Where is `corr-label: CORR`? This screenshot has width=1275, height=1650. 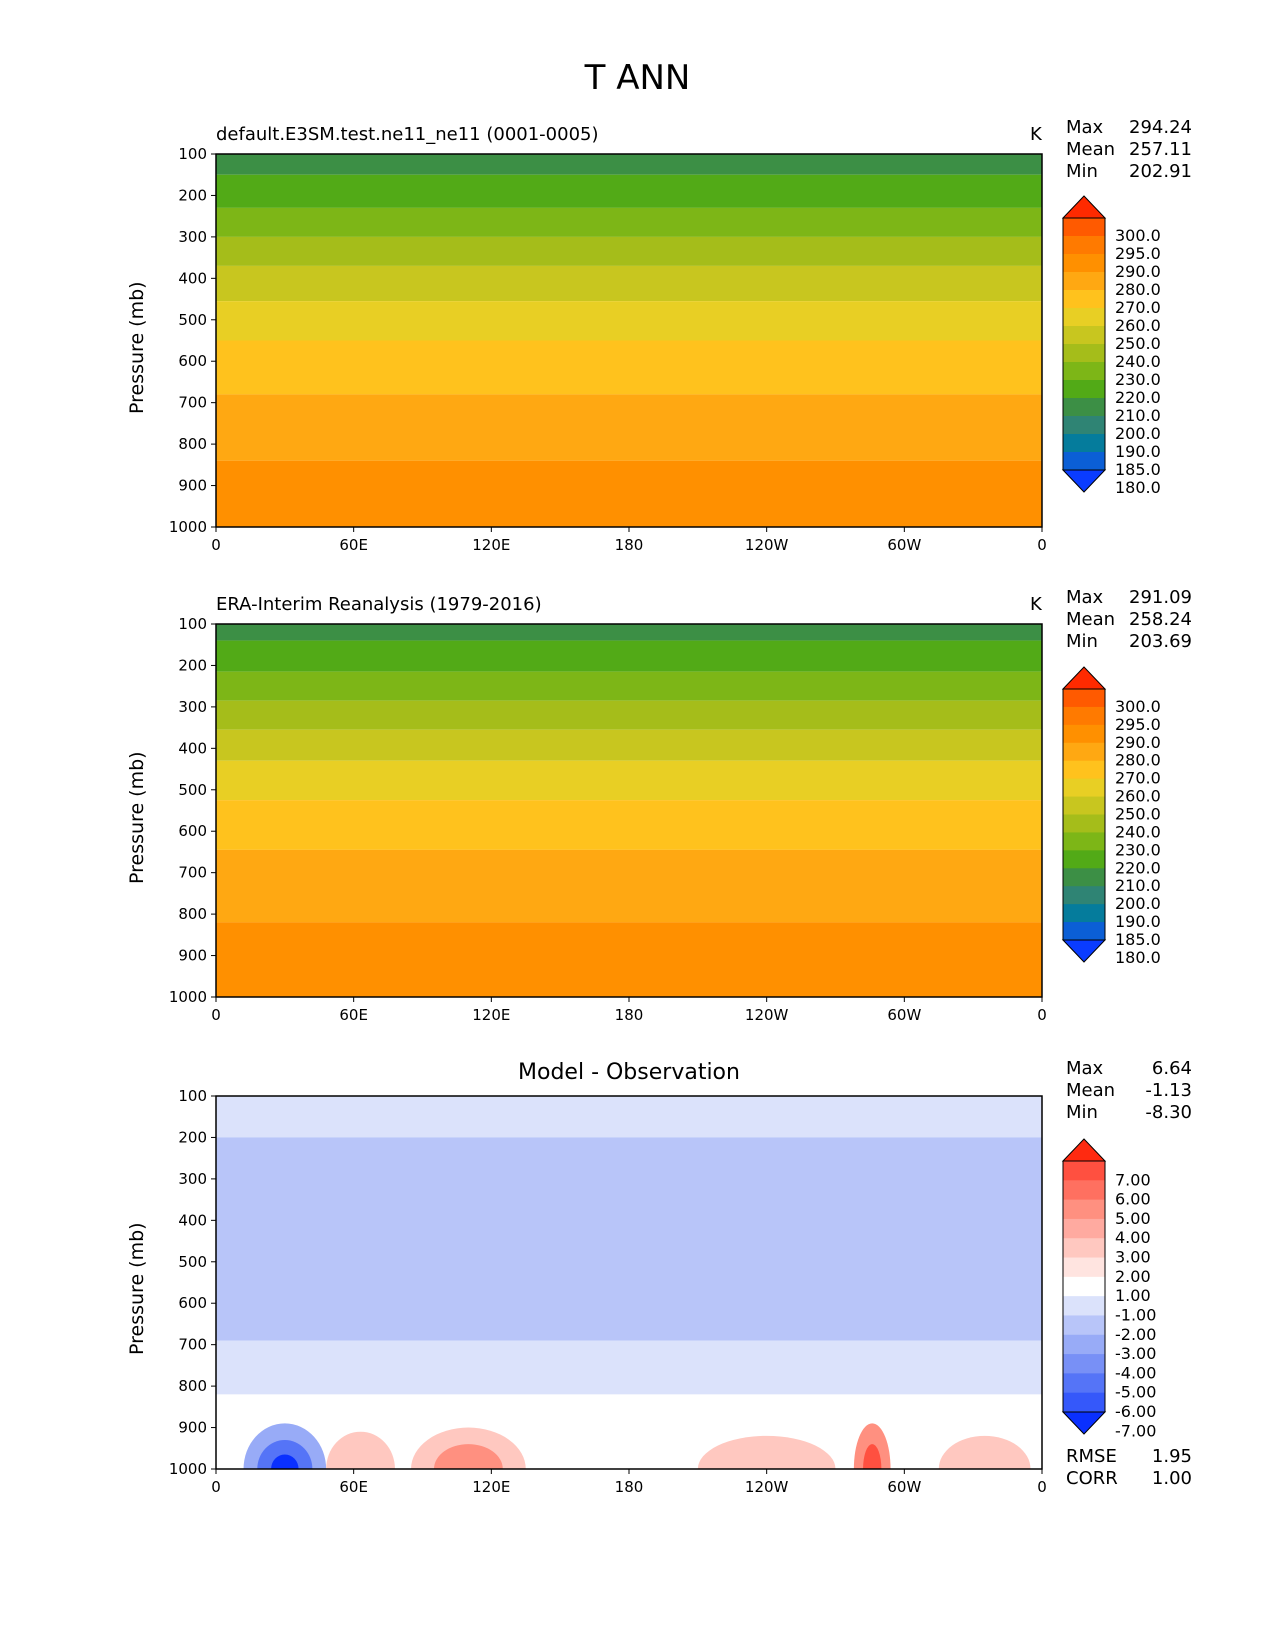 corr-label: CORR is located at coordinates (1092, 1478).